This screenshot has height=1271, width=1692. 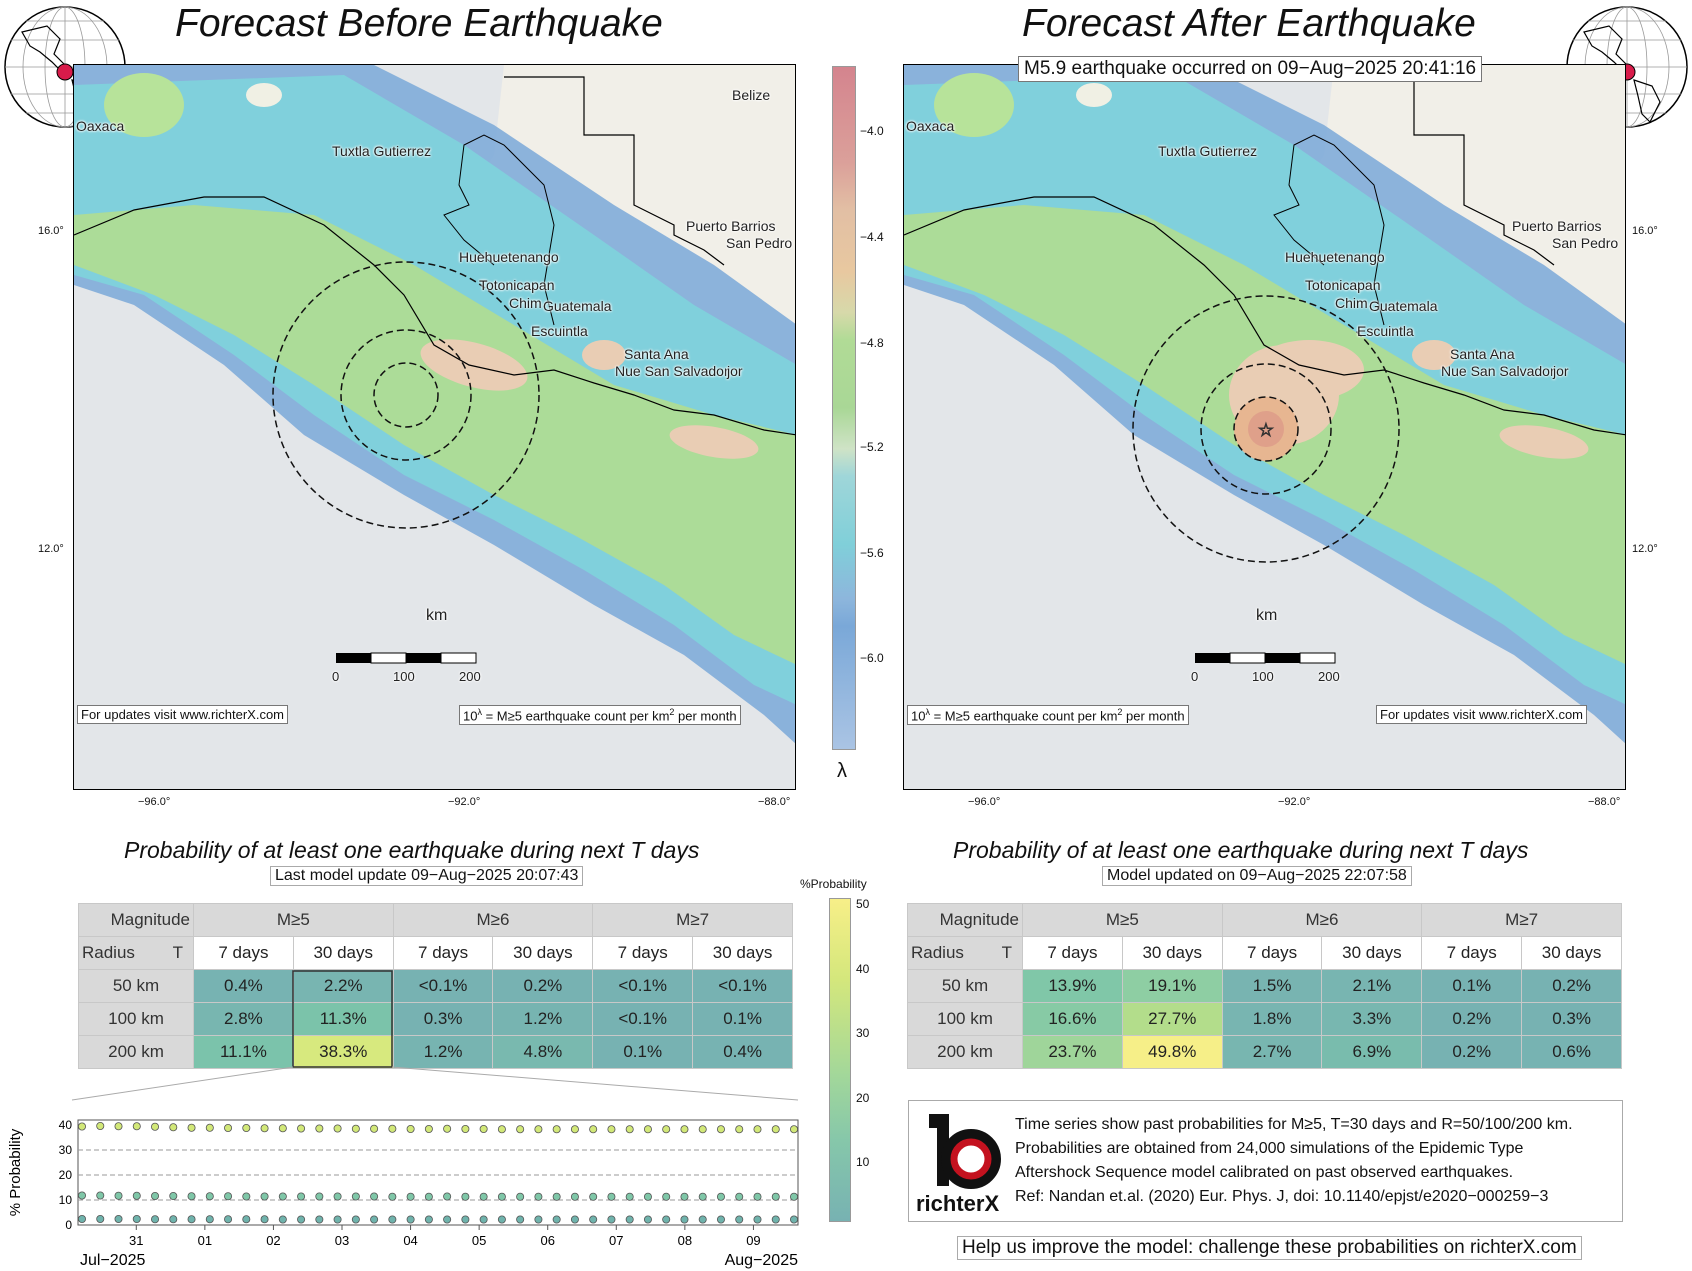 I want to click on probability-cell: 1.8%, so click(x=1272, y=1019).